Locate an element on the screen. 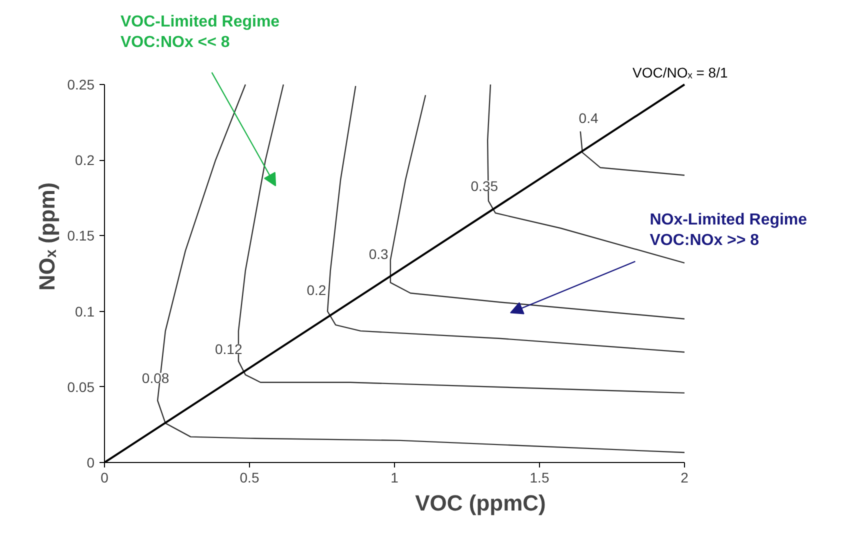 This screenshot has height=535, width=866. annotation: 0.4 is located at coordinates (588, 118).